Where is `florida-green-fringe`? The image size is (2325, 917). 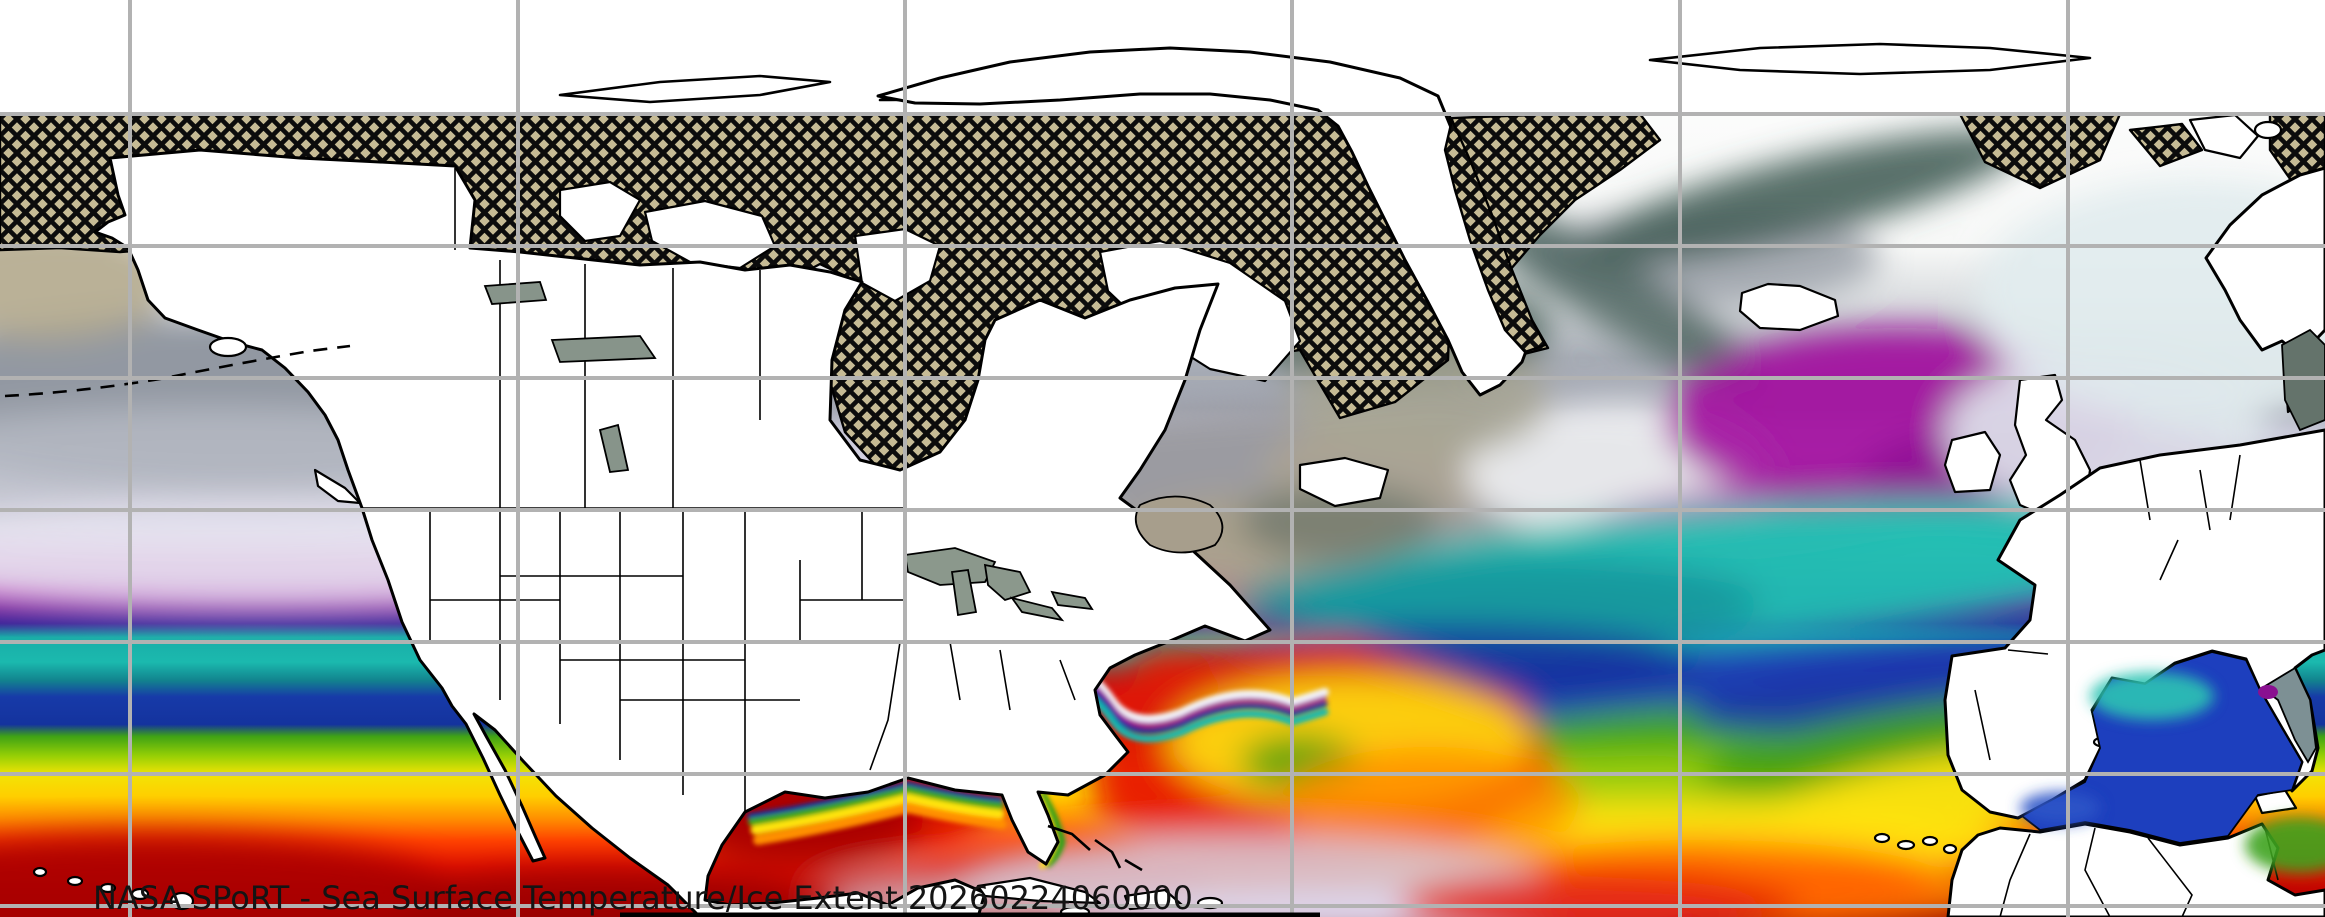 florida-green-fringe is located at coordinates (1052, 829).